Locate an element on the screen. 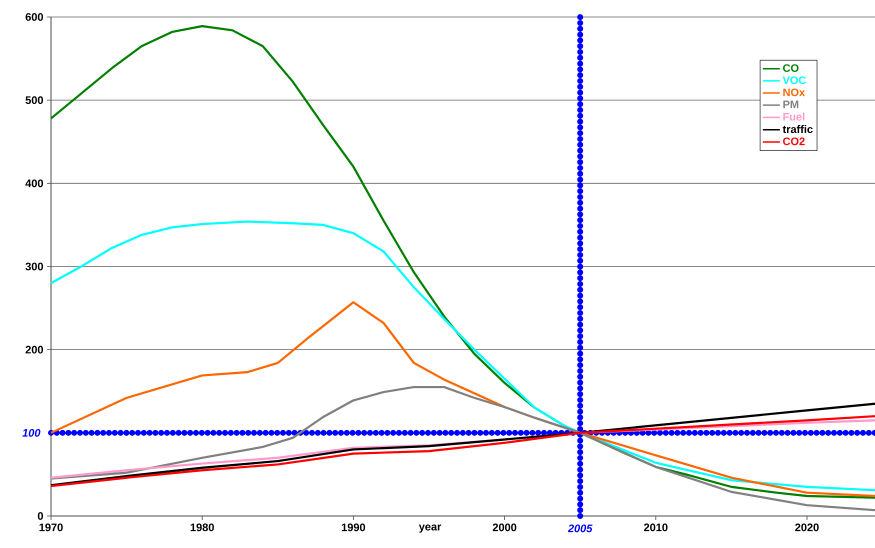  x-tick-label: 2020 is located at coordinates (807, 528).